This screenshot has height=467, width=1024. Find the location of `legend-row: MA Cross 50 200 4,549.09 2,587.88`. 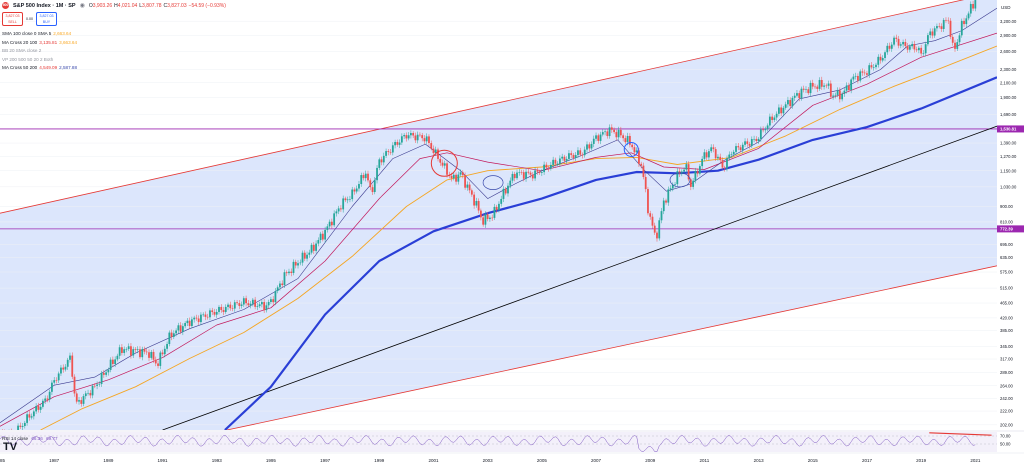

legend-row: MA Cross 50 200 4,549.09 2,587.88 is located at coordinates (39, 68).